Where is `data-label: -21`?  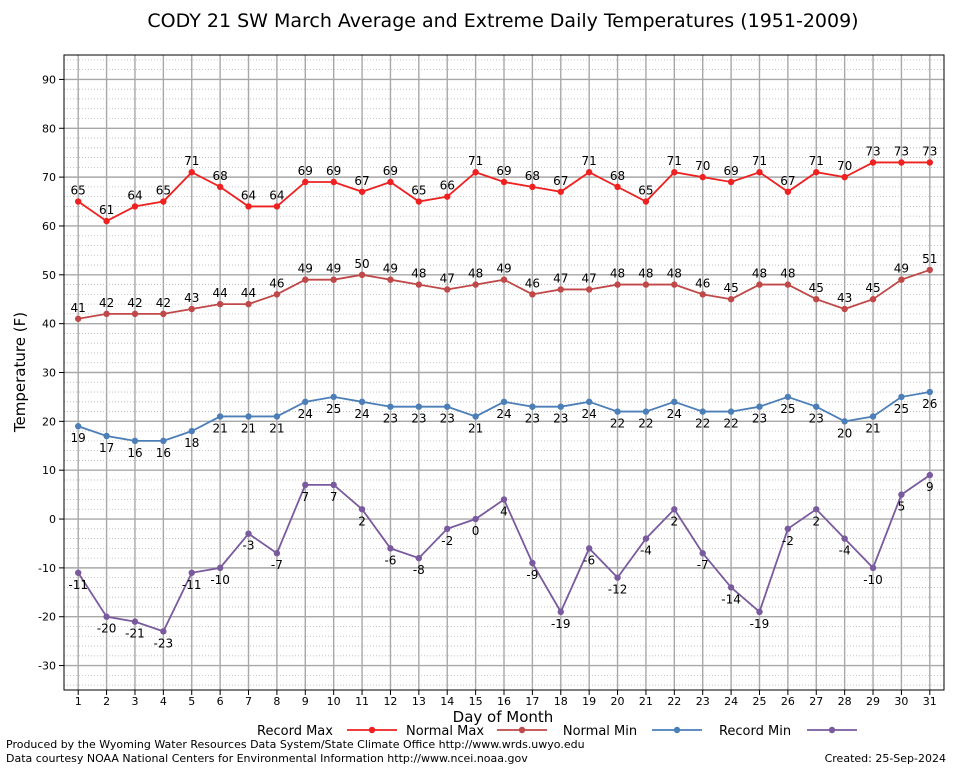
data-label: -21 is located at coordinates (135, 634).